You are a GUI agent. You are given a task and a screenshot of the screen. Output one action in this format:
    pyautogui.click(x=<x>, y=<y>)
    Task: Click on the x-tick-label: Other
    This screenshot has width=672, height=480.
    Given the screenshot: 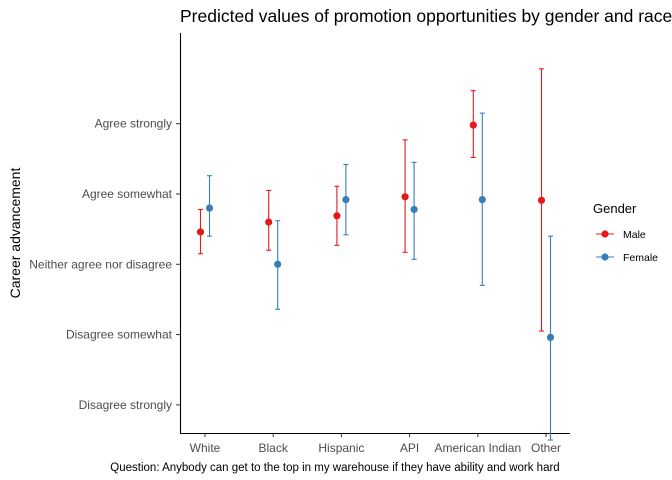 What is the action you would take?
    pyautogui.click(x=546, y=448)
    